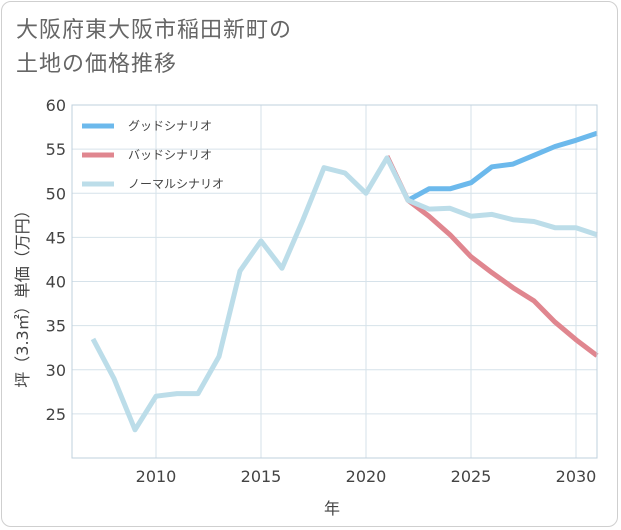 This screenshot has width=621, height=530. Describe the element at coordinates (56, 414) in the screenshot. I see `y-tick-label: 25` at that location.